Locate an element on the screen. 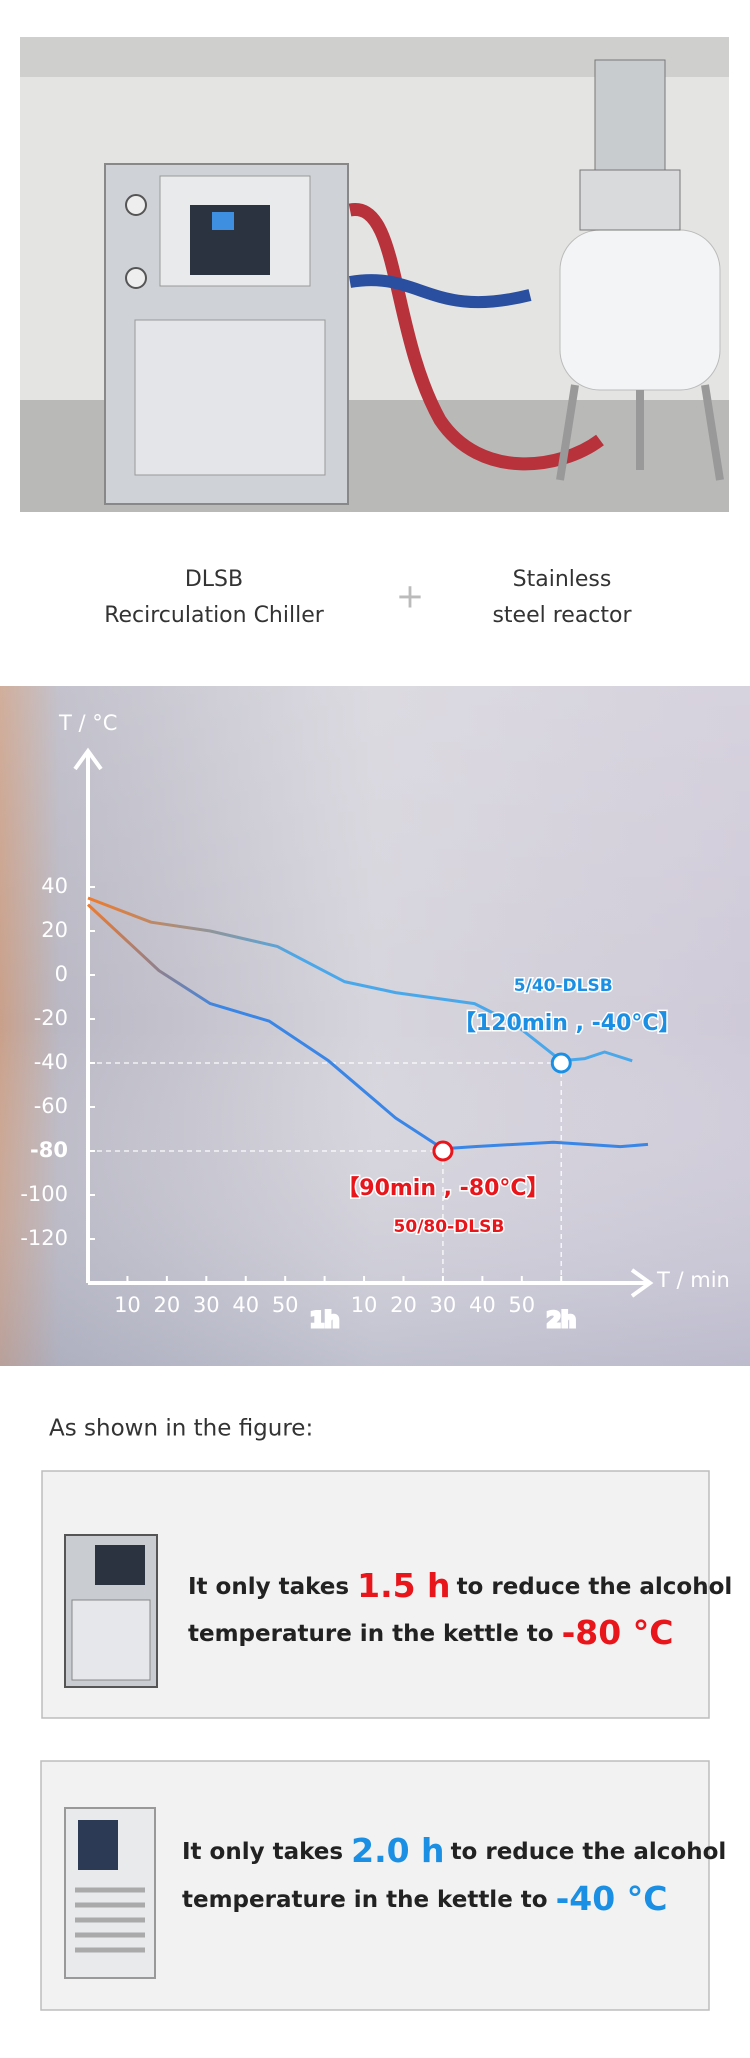 Image resolution: width=750 pixels, height=2058 pixels. highlight-label: 【120min , -40°C】 is located at coordinates (567, 1023).